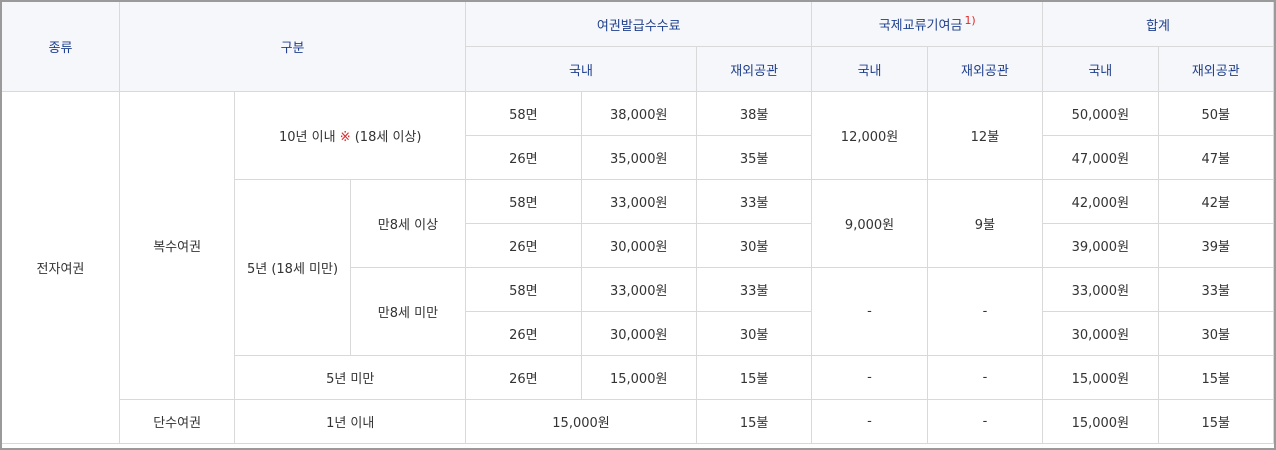  What do you see at coordinates (985, 223) in the screenshot?
I see `cell-fund-overseas: 9불` at bounding box center [985, 223].